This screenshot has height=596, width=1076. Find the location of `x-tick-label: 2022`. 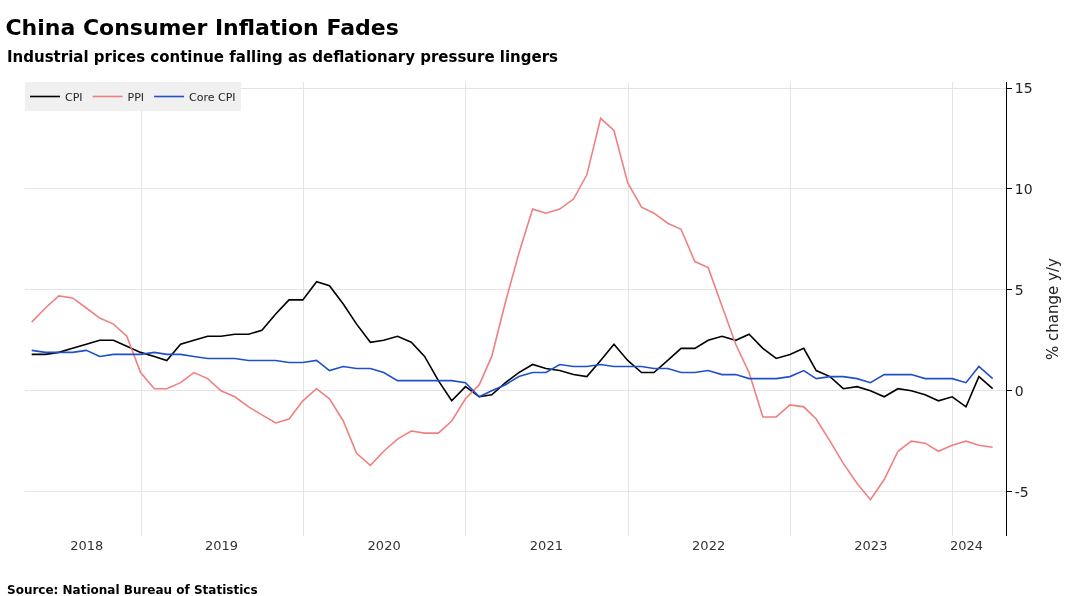

x-tick-label: 2022 is located at coordinates (709, 545).